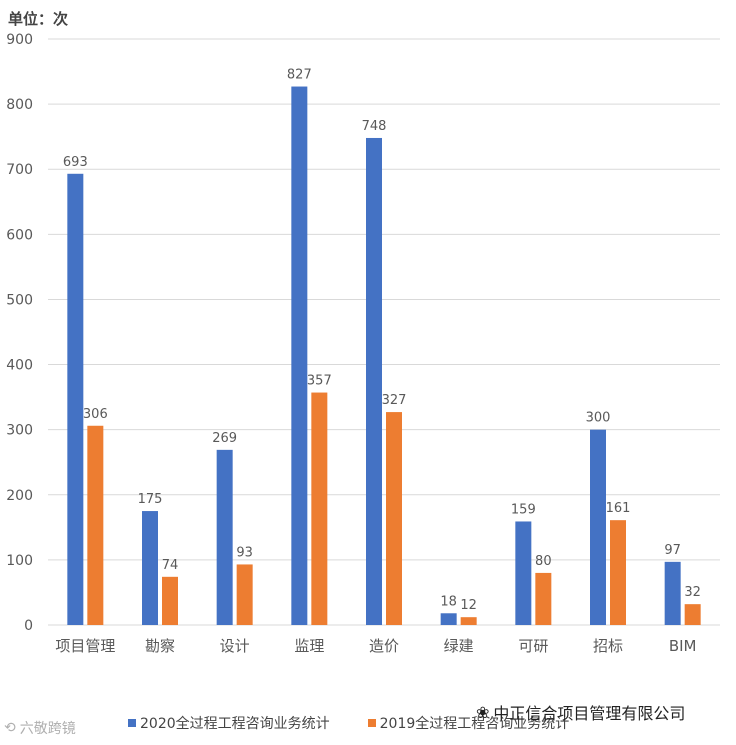 The image size is (736, 745). Describe the element at coordinates (672, 550) in the screenshot. I see `data-label: 97` at that location.